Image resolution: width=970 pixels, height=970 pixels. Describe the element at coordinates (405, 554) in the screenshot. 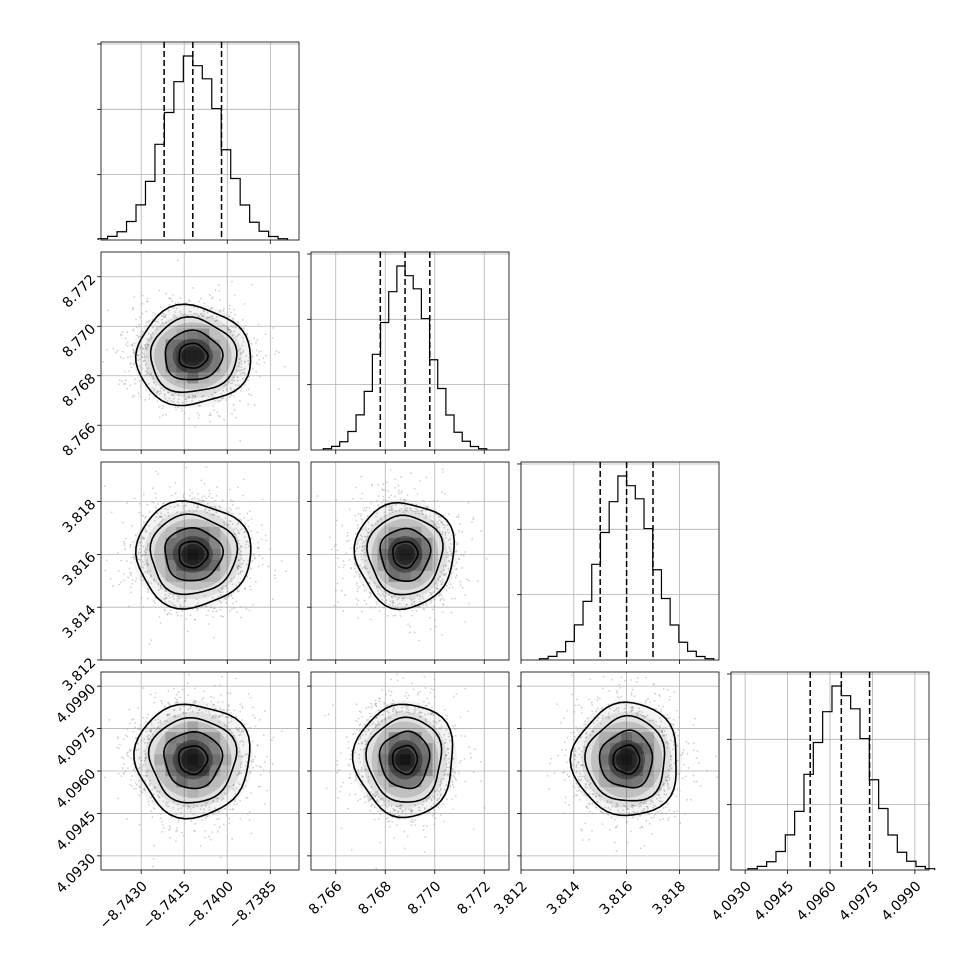

I see `density-fill` at that location.